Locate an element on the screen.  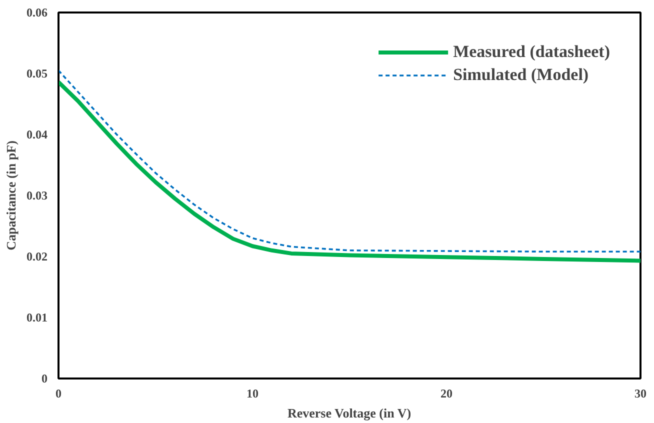
x-tick-label: 20 is located at coordinates (446, 393).